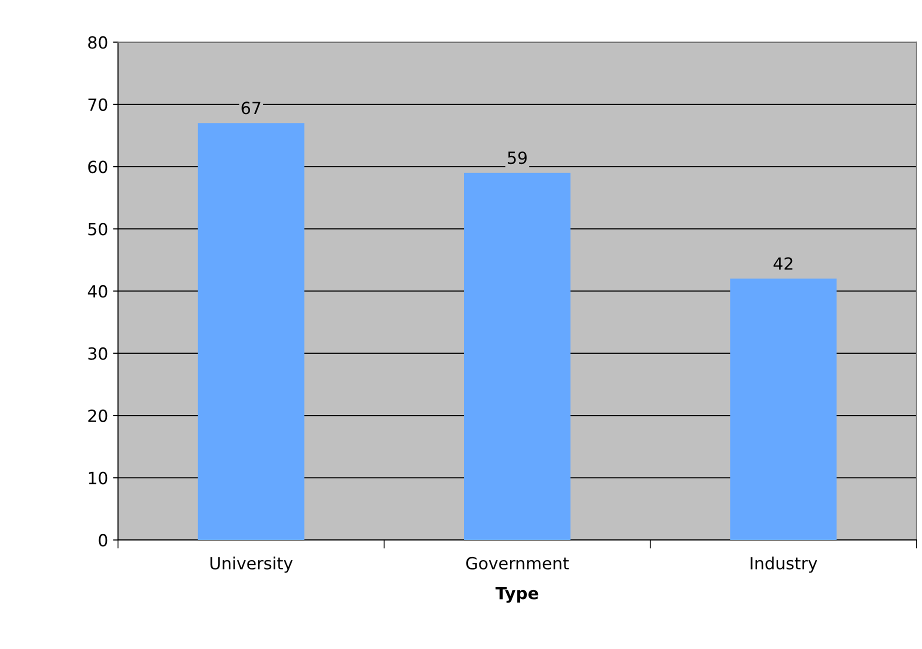 Image resolution: width=922 pixels, height=649 pixels. I want to click on x-axis-title: Type, so click(517, 595).